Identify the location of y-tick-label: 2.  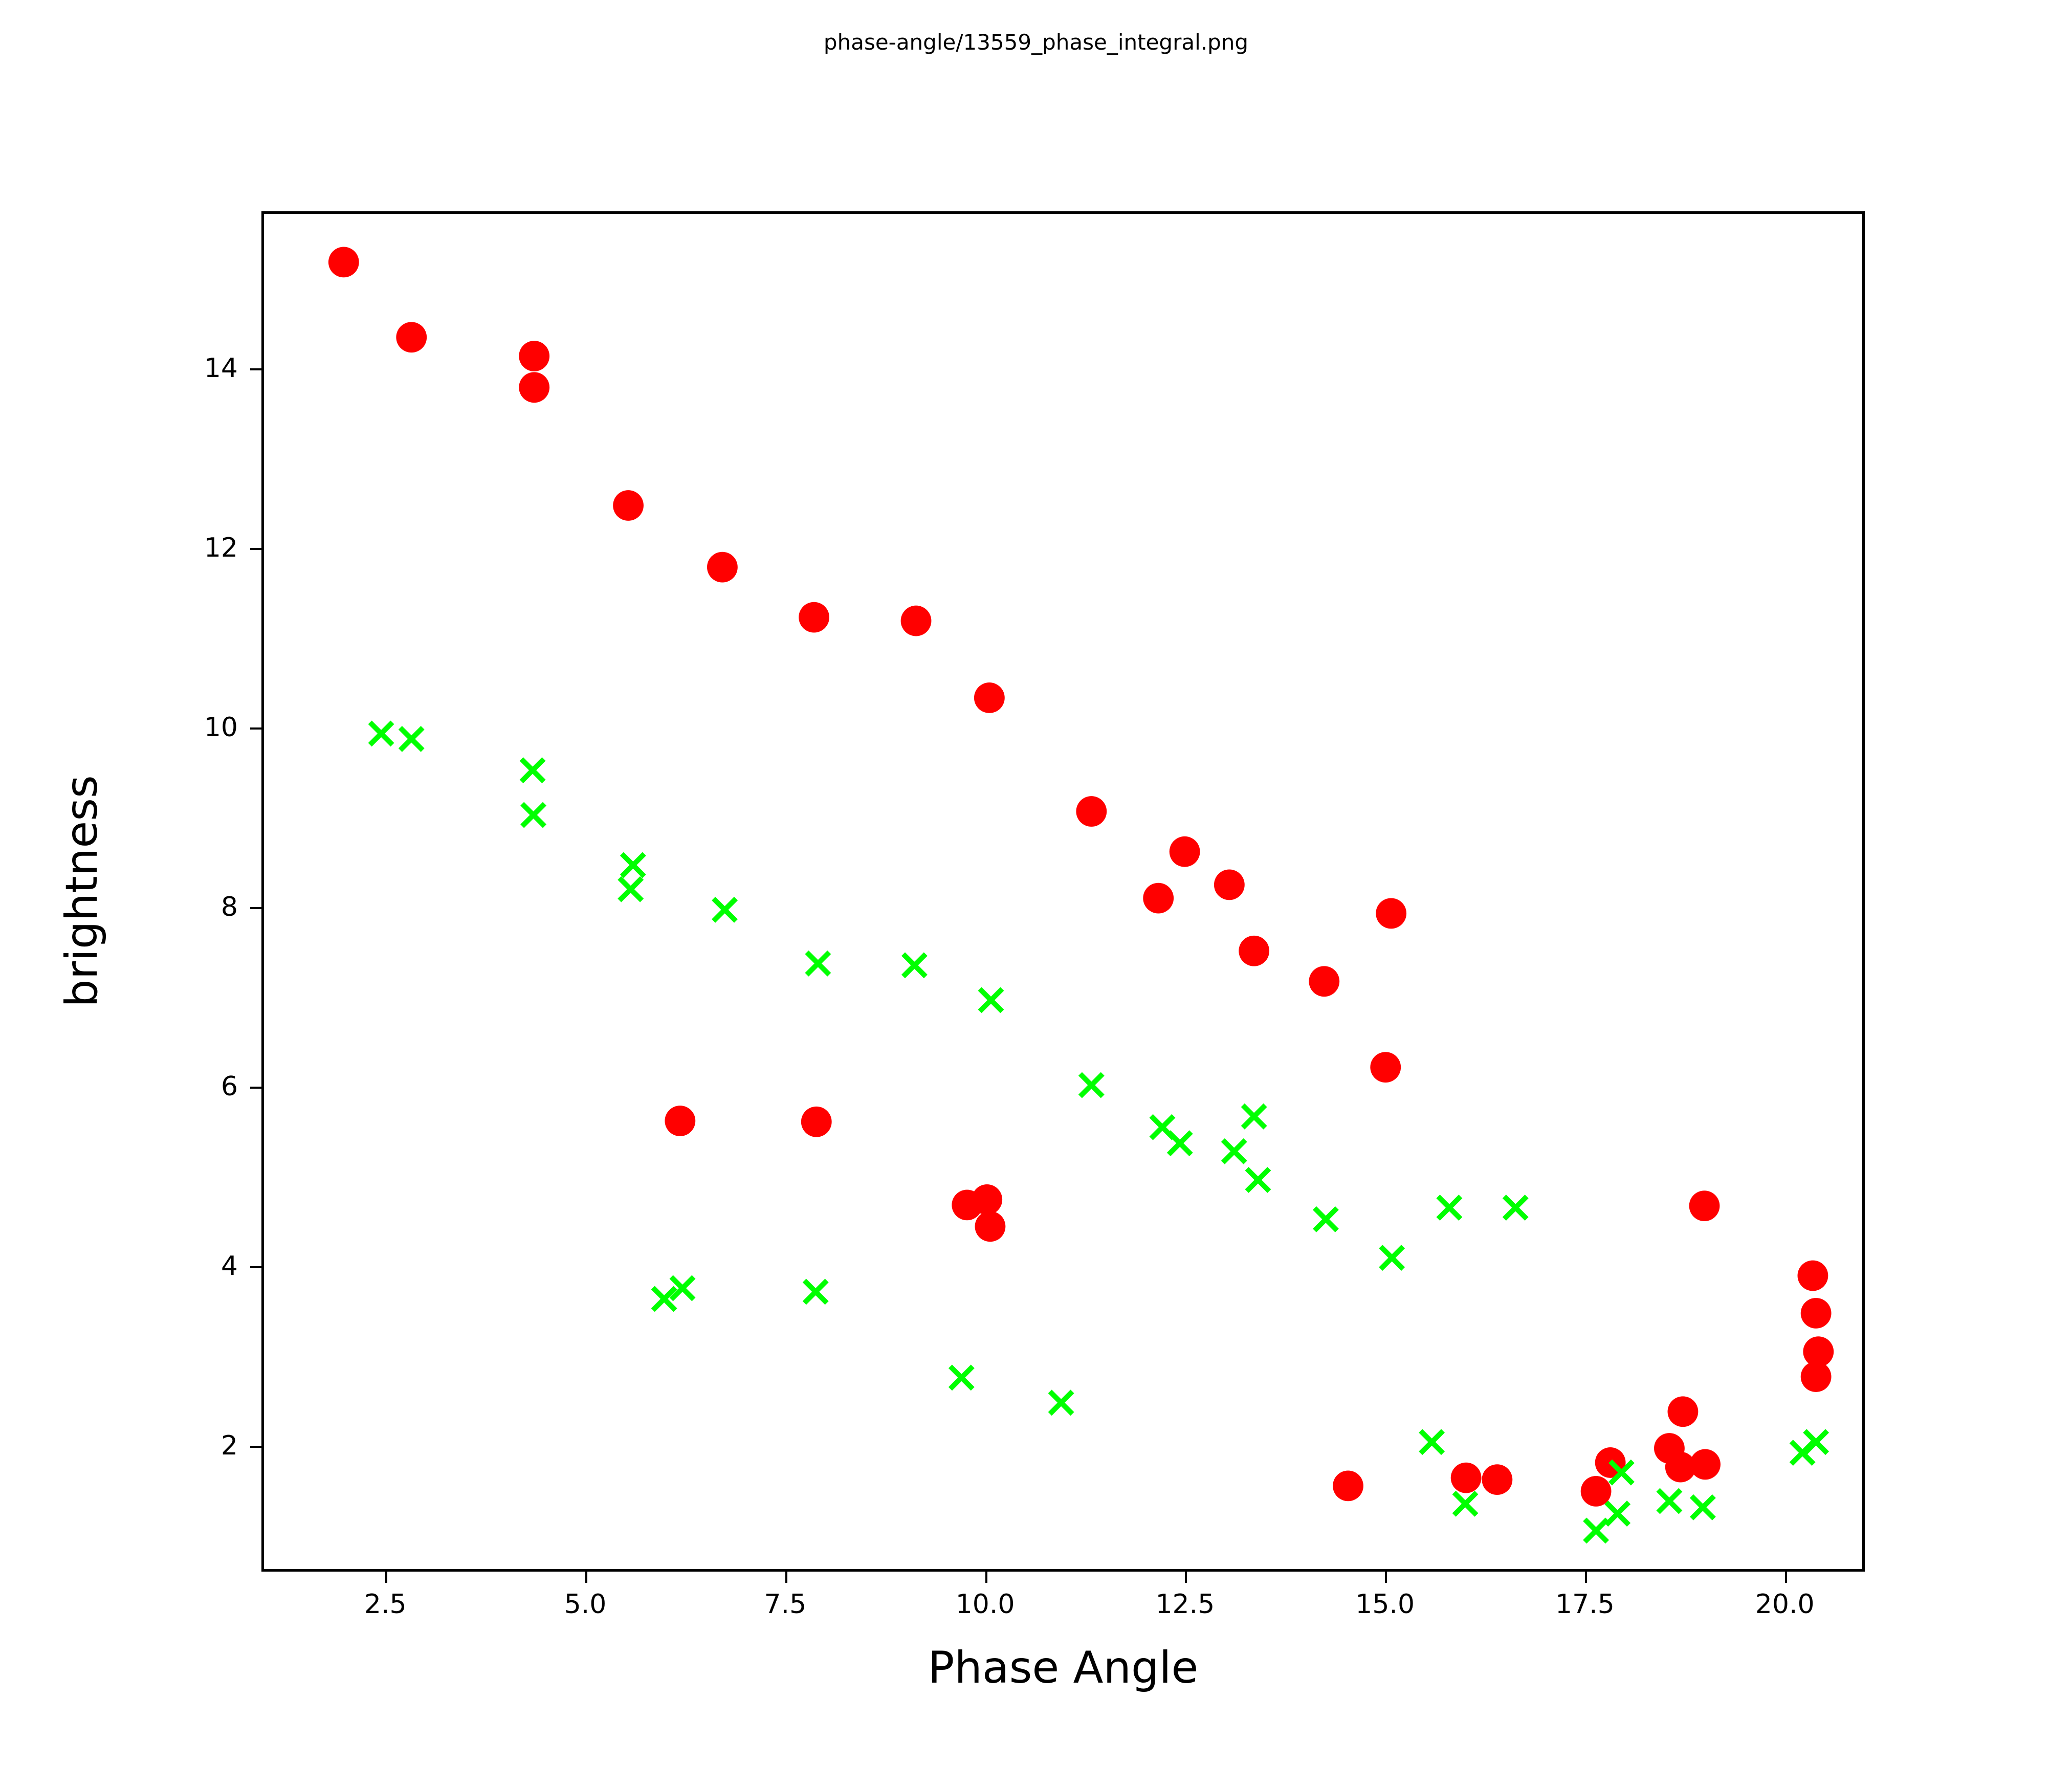
(229, 1446).